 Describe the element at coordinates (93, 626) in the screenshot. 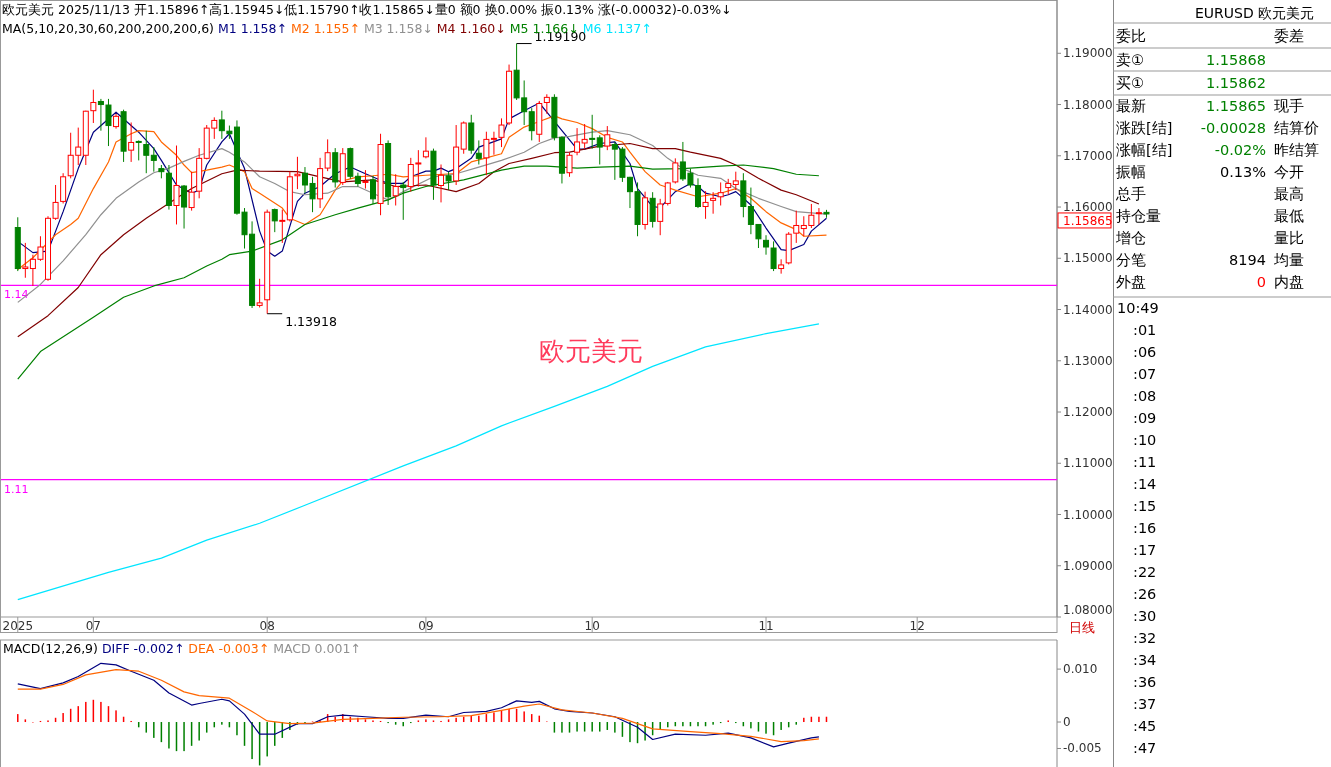

I see `x-tick-label: 07` at that location.